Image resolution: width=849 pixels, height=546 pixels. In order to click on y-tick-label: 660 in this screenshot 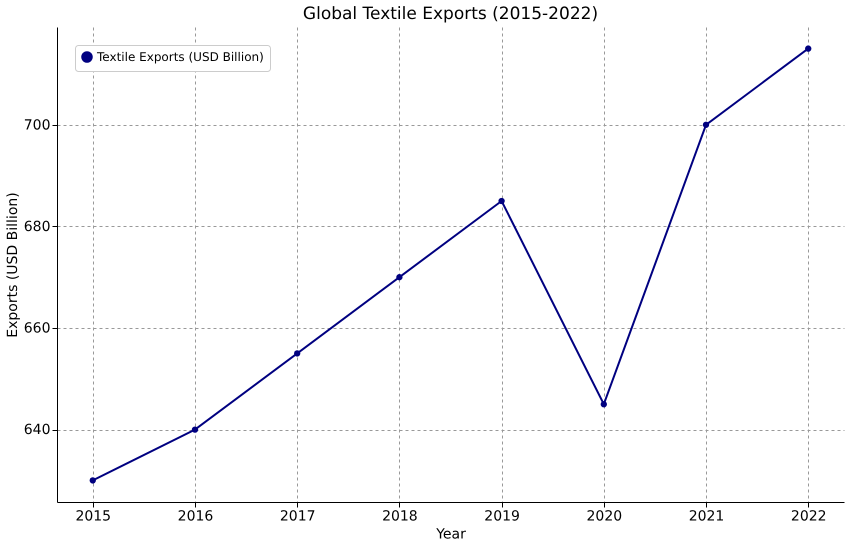, I will do `click(37, 328)`.